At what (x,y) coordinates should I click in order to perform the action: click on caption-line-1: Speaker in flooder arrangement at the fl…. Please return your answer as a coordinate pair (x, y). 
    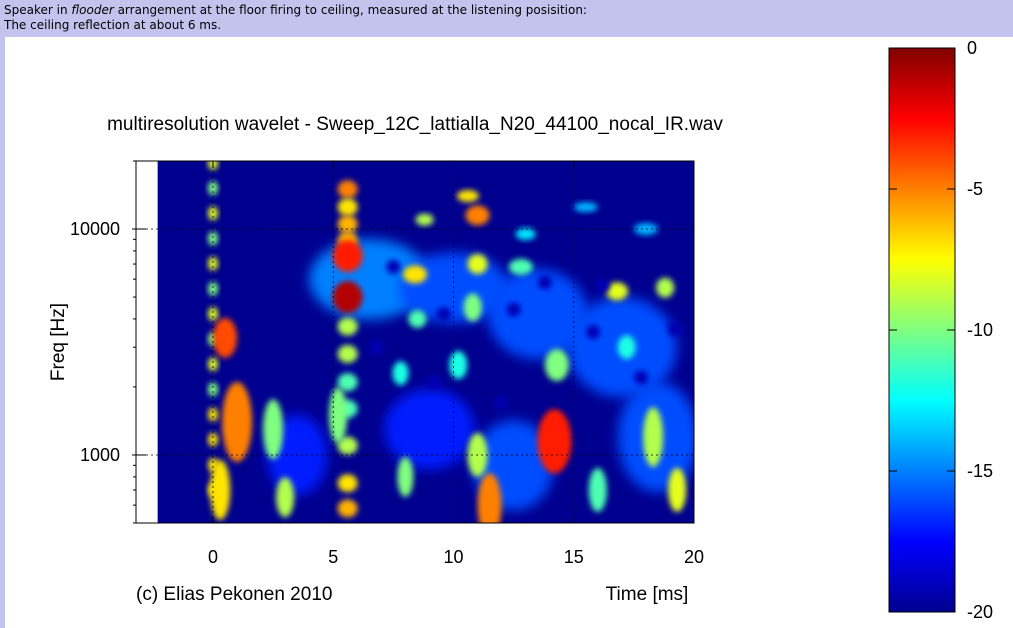
    Looking at the image, I should click on (506, 10).